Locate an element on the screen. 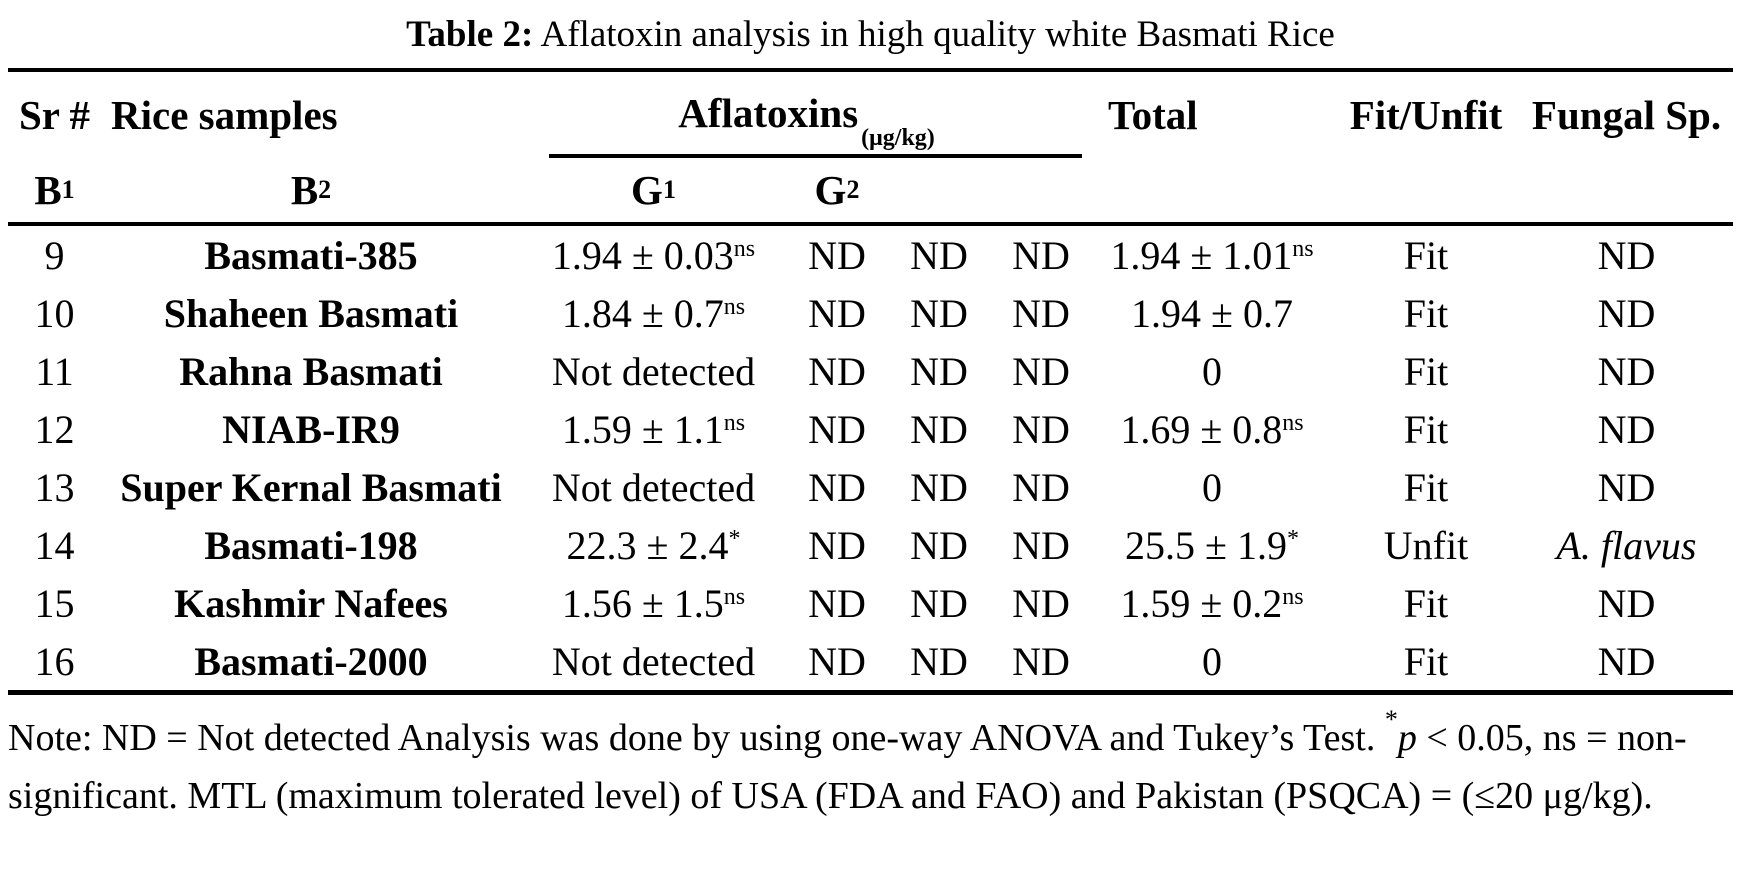 Image resolution: width=1741 pixels, height=885 pixels. header-aflatoxins-group: Aflatoxins (μg/kg) is located at coordinates (806, 115).